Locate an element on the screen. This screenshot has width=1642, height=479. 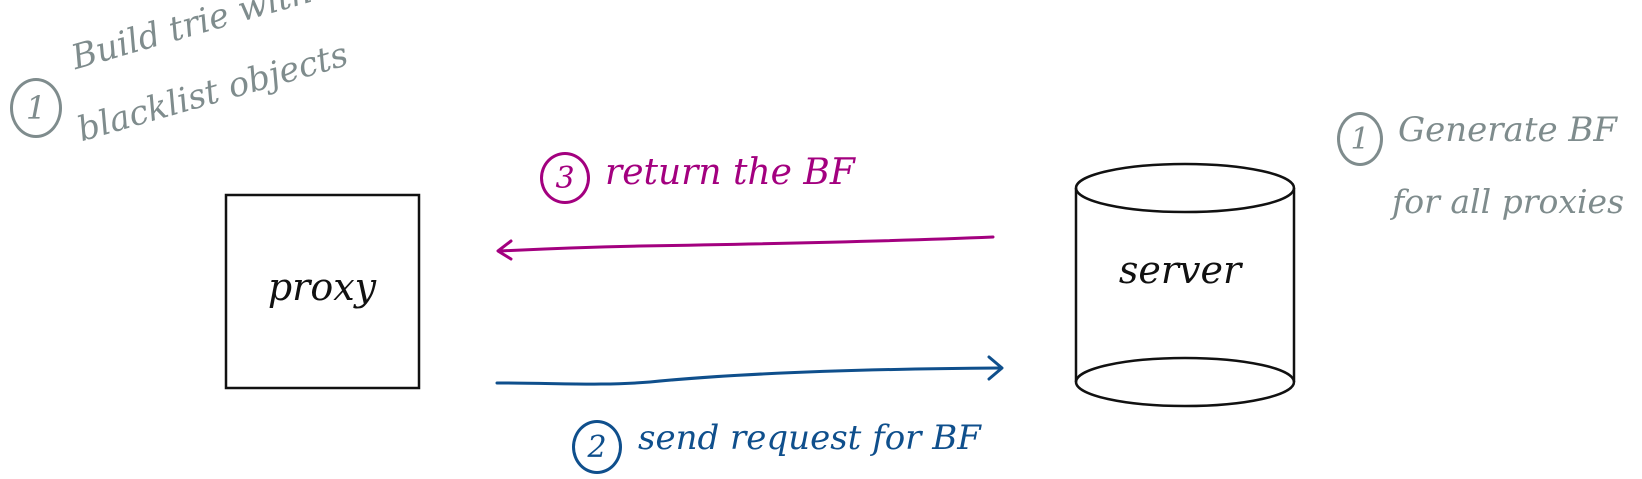
proxy-step-number-circle: 1 is located at coordinates (36, 108).